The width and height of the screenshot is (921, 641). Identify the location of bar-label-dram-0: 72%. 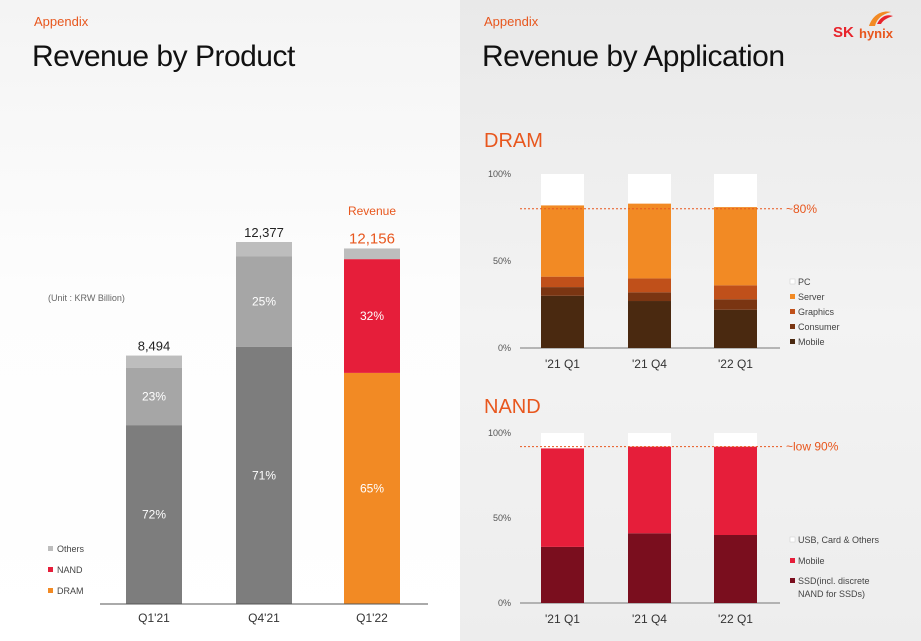
(154, 515).